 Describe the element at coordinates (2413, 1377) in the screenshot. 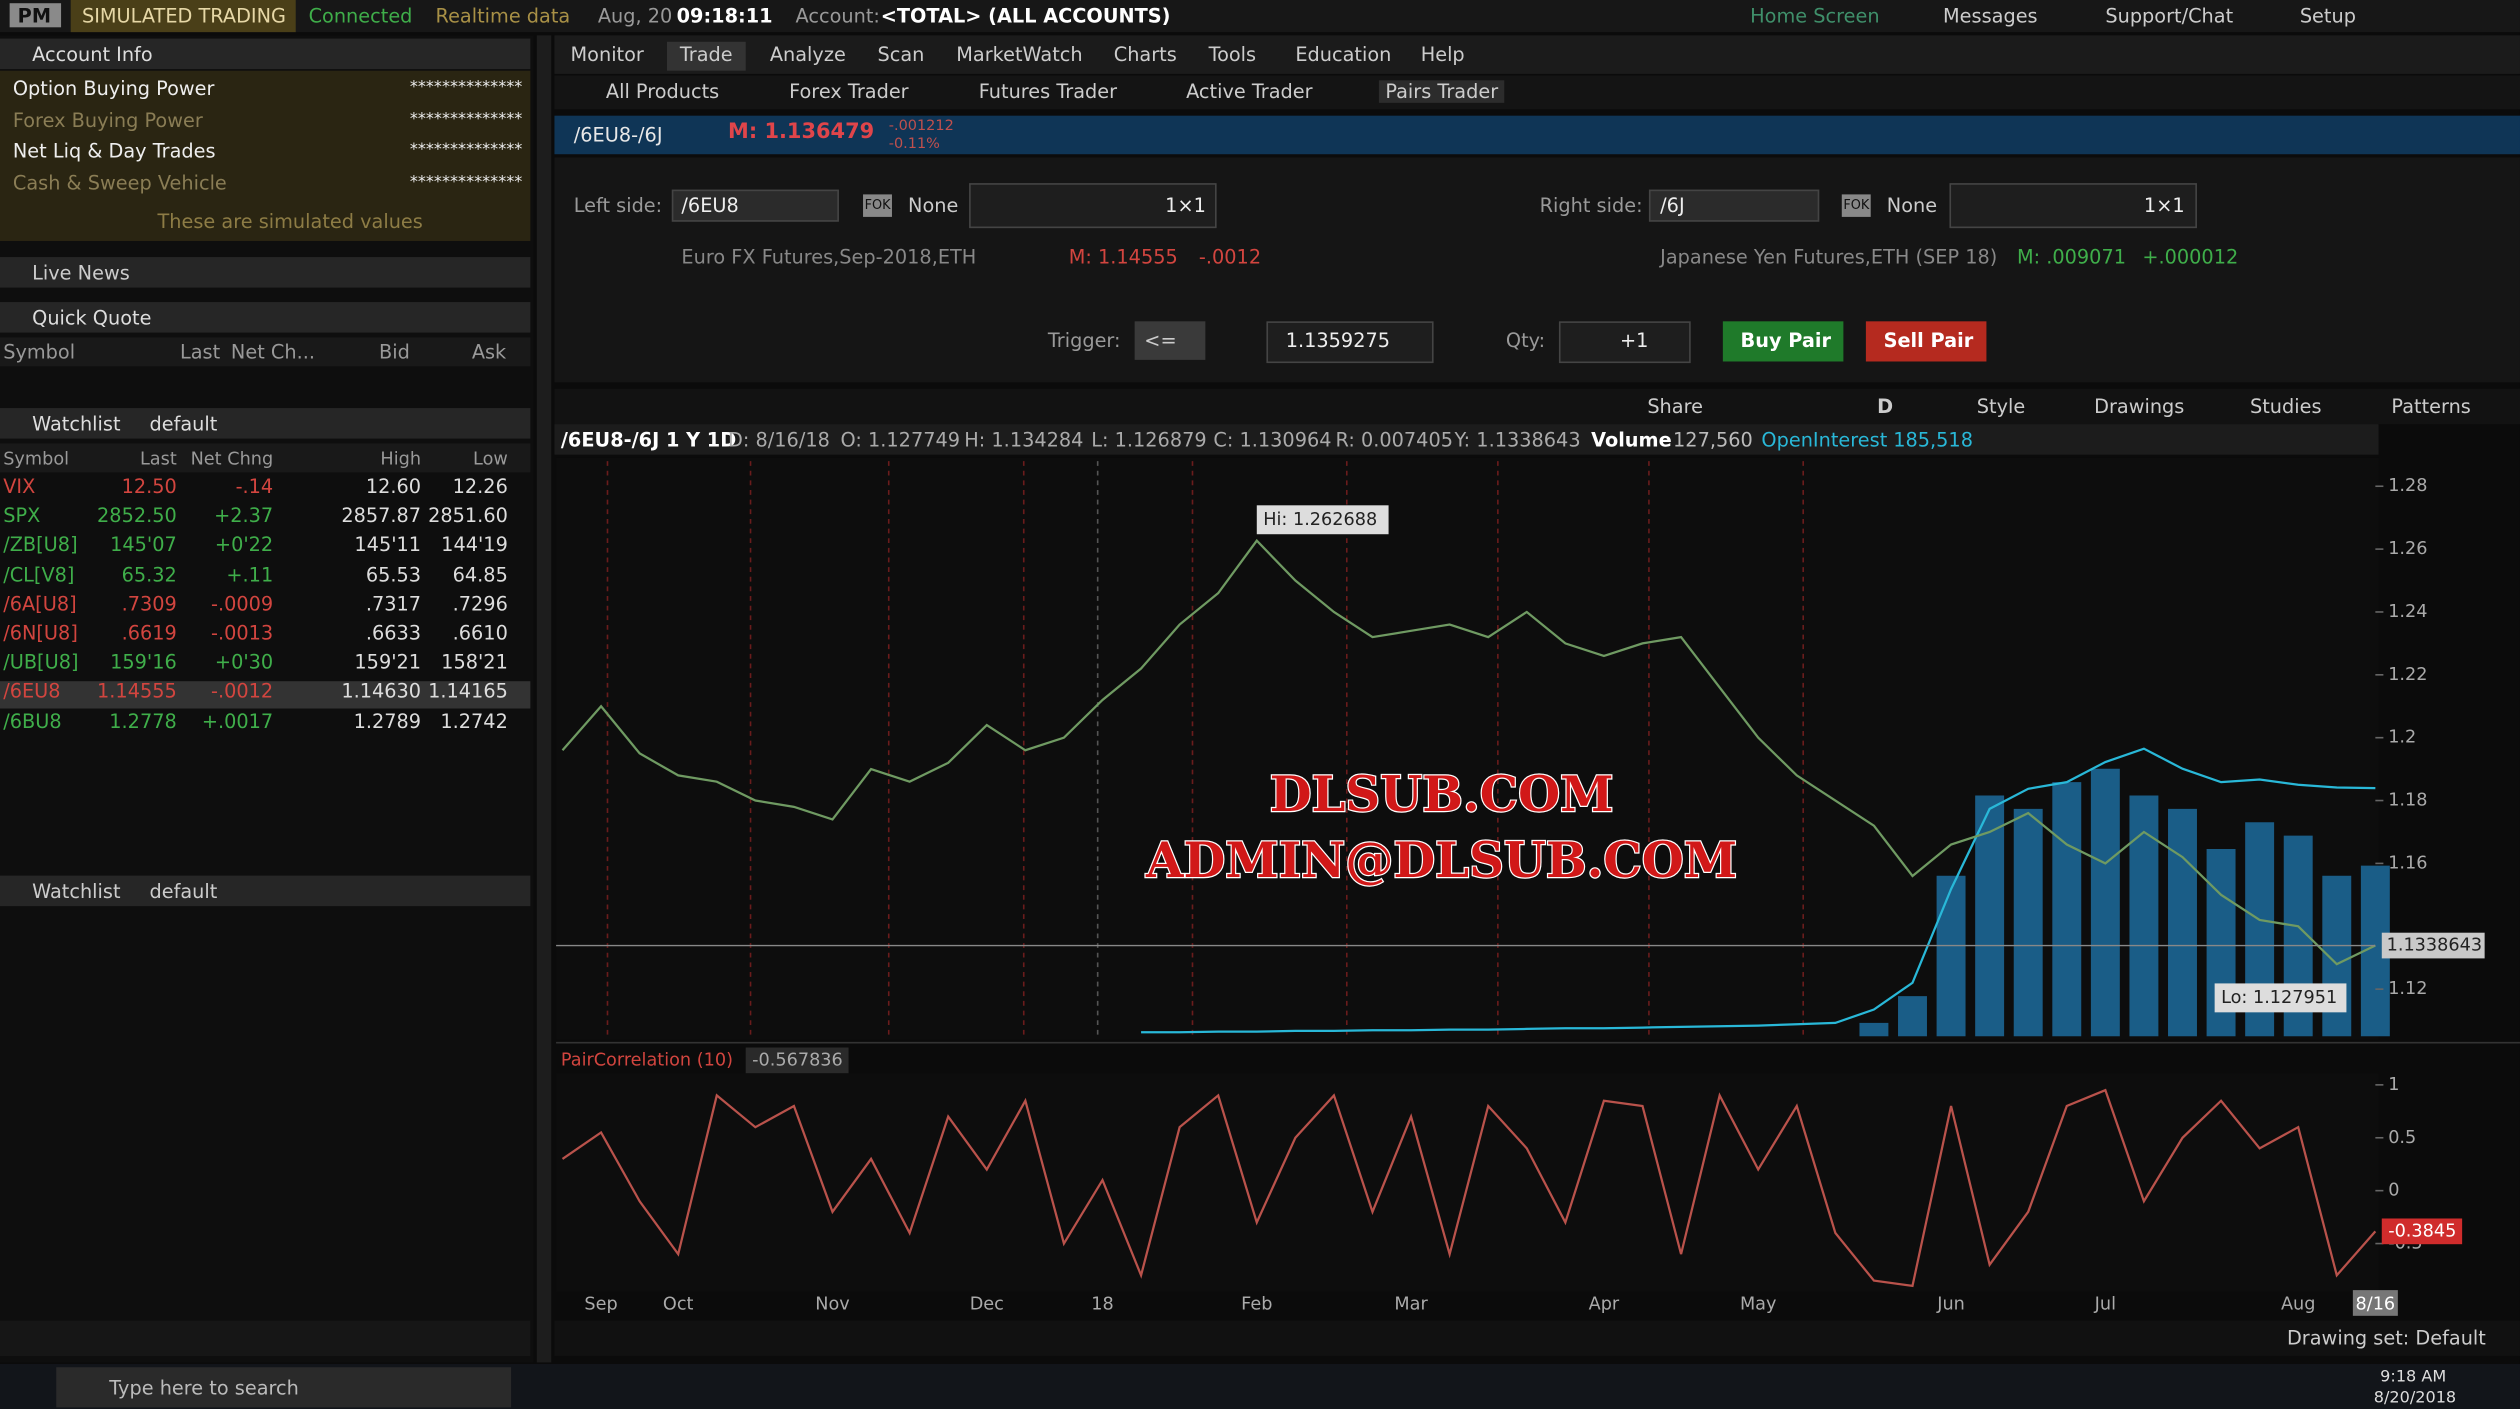

I see `clock-time: 9:18 AM` at that location.